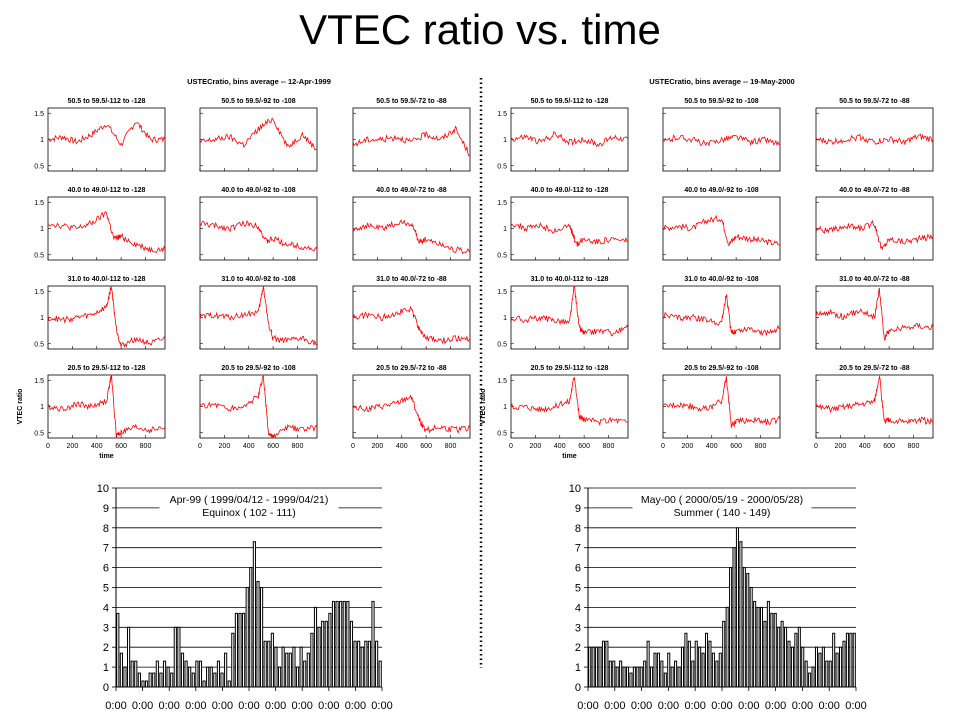  I want to click on panel-title: 50.5 to 59.5/-92 to -108, so click(721, 101).